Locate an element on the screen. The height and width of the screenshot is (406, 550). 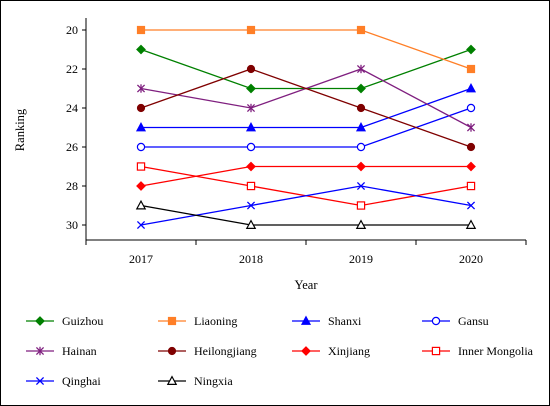
x-tick-label: 2019 is located at coordinates (361, 259).